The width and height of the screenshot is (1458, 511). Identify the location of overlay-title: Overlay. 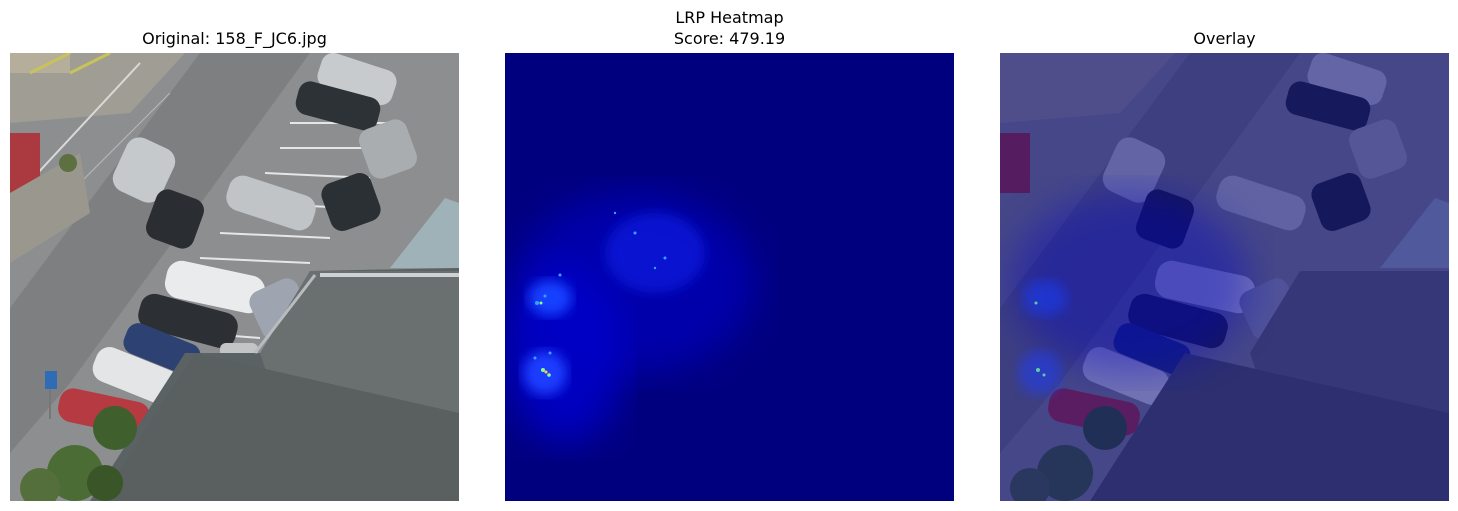
(1224, 38).